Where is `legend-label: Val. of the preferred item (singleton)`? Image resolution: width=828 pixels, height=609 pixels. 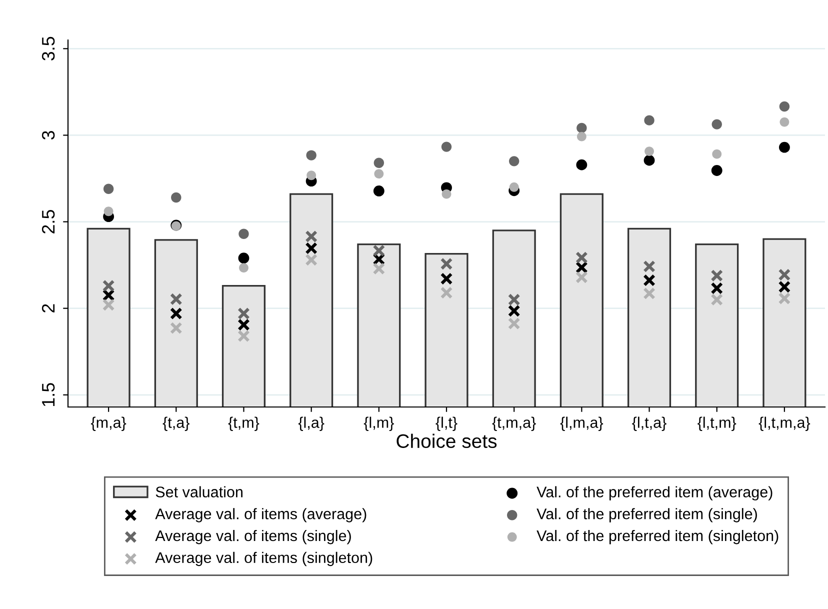
legend-label: Val. of the preferred item (singleton) is located at coordinates (657, 537).